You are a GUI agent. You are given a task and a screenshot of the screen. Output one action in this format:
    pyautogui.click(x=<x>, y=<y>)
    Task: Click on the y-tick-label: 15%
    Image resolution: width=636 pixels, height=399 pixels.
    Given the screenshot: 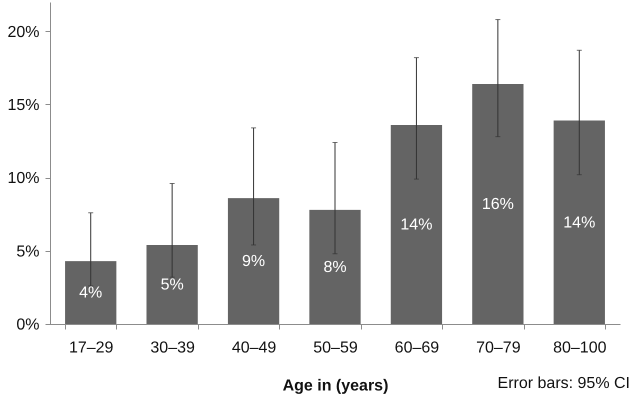 What is the action you would take?
    pyautogui.click(x=23, y=105)
    